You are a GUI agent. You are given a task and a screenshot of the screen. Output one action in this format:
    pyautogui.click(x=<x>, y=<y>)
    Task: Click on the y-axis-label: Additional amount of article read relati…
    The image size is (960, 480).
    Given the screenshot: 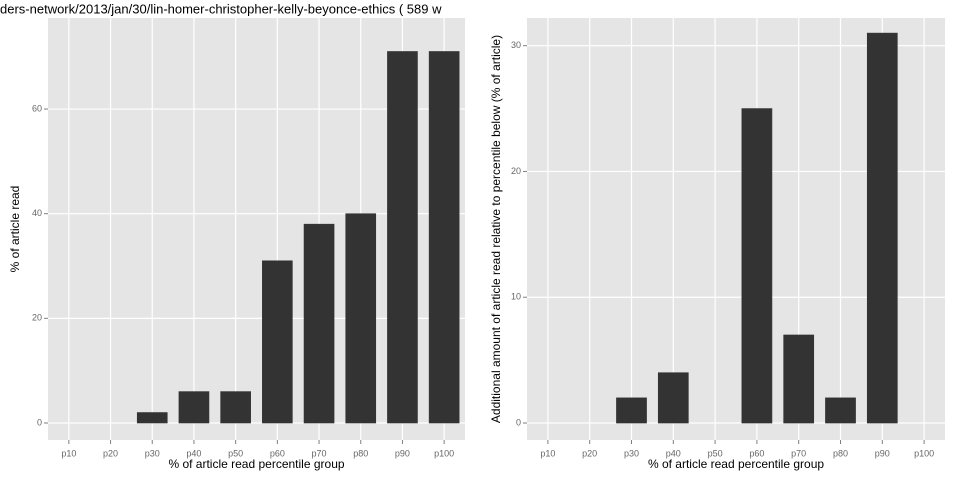 What is the action you would take?
    pyautogui.click(x=496, y=229)
    